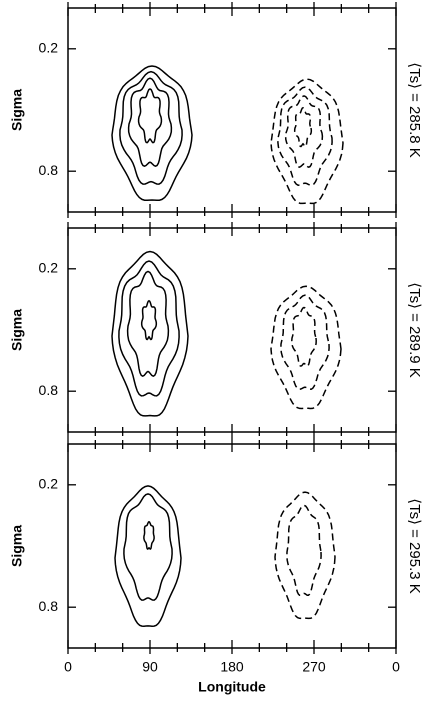 The height and width of the screenshot is (706, 437). Describe the element at coordinates (414, 110) in the screenshot. I see `panel-annotation: ⟨Ts⟩ = 285.8 K` at that location.